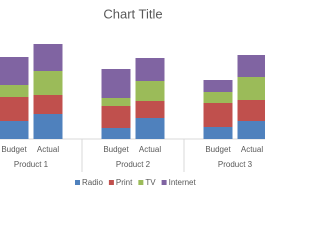 The width and height of the screenshot is (320, 240). Describe the element at coordinates (132, 13) in the screenshot. I see `chart-title: Chart Title` at that location.